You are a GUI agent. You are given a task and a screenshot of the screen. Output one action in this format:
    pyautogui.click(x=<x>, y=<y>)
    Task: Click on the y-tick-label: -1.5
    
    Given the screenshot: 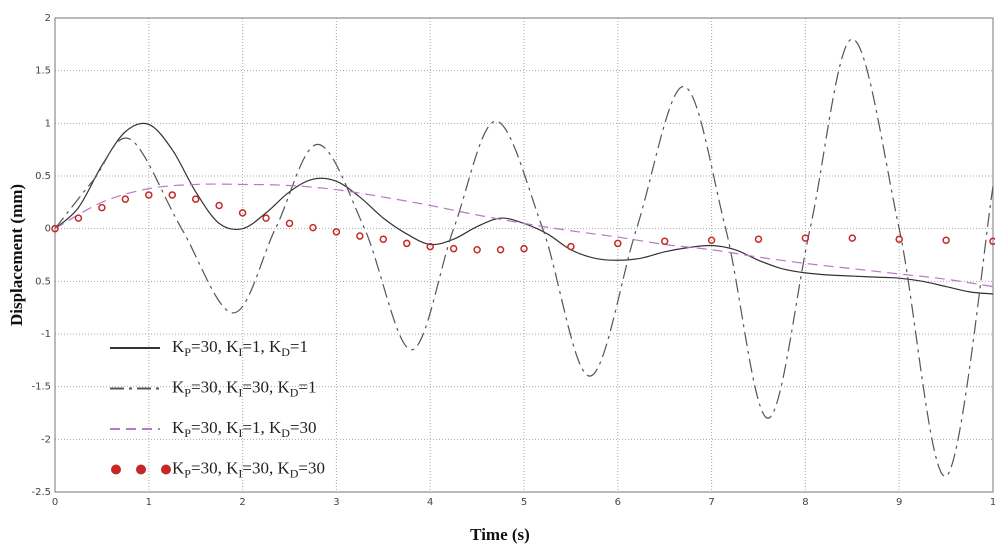 What is the action you would take?
    pyautogui.click(x=41, y=387)
    